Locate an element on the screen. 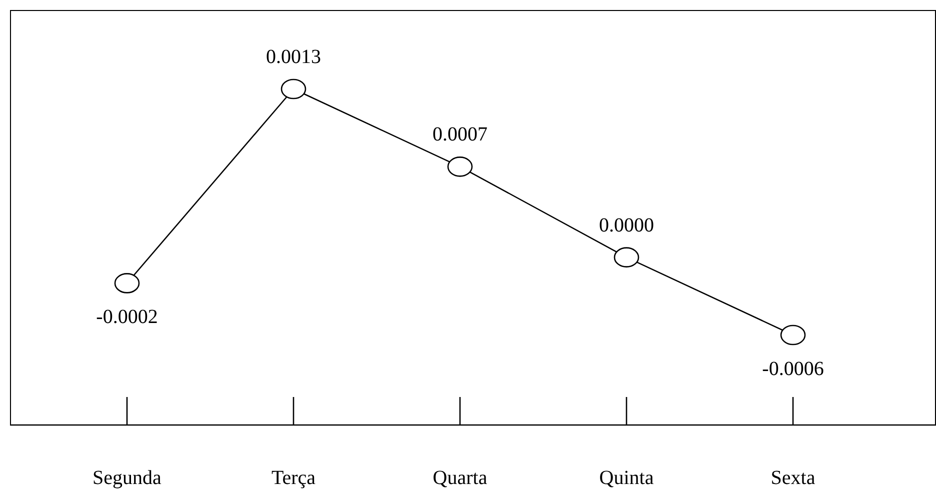 The image size is (936, 494). x-tick-label: Terça is located at coordinates (293, 478).